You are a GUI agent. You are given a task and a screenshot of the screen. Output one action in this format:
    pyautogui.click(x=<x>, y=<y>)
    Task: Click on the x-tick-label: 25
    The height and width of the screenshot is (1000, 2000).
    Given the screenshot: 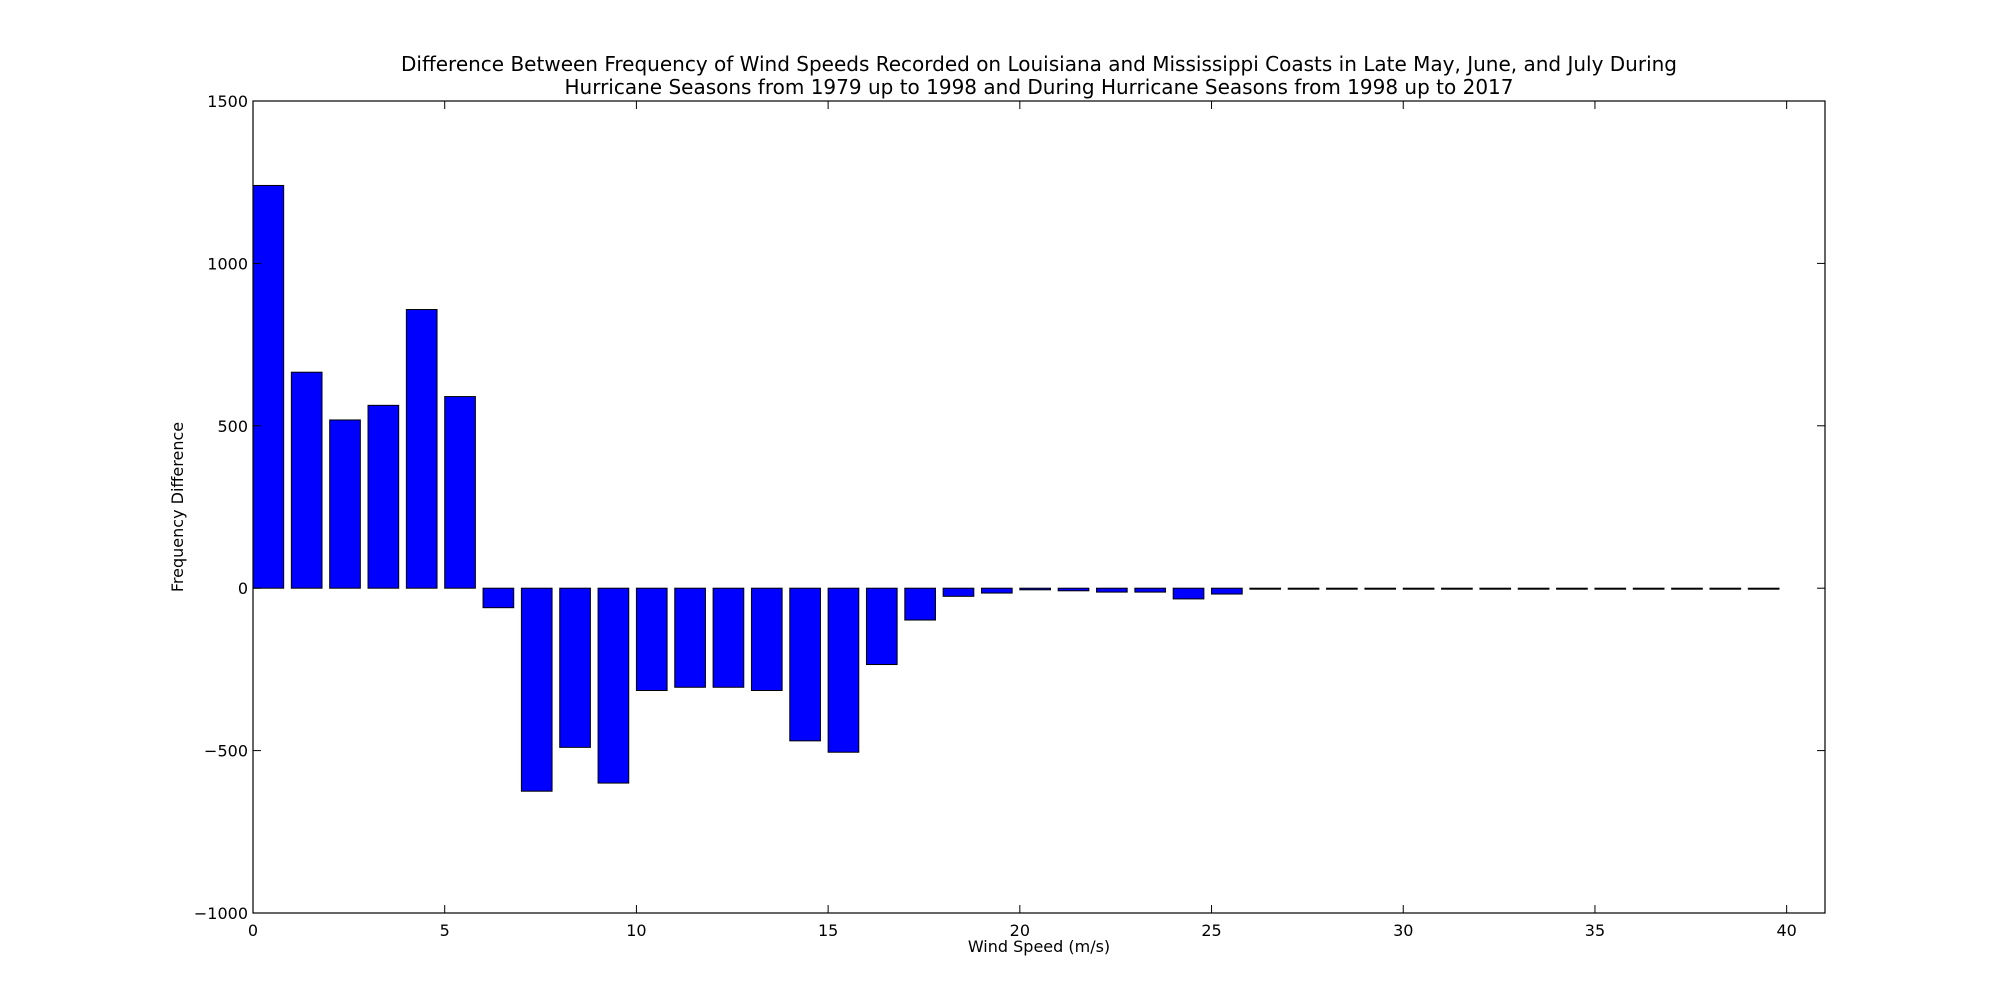 What is the action you would take?
    pyautogui.click(x=1211, y=930)
    